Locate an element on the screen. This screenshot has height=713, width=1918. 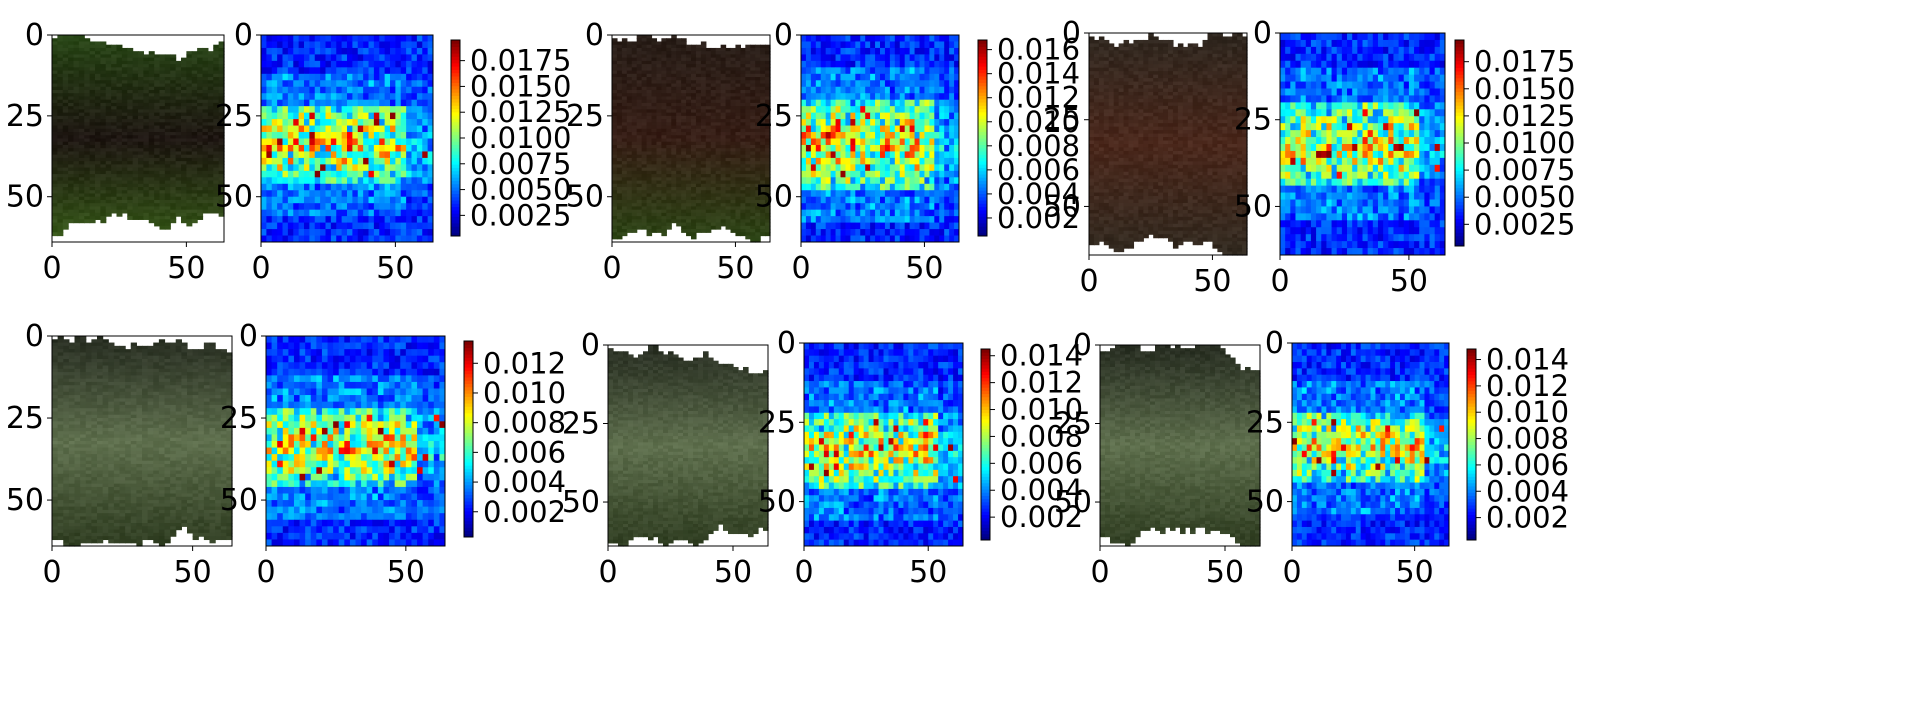
colorbar-segment is located at coordinates (455, 150).